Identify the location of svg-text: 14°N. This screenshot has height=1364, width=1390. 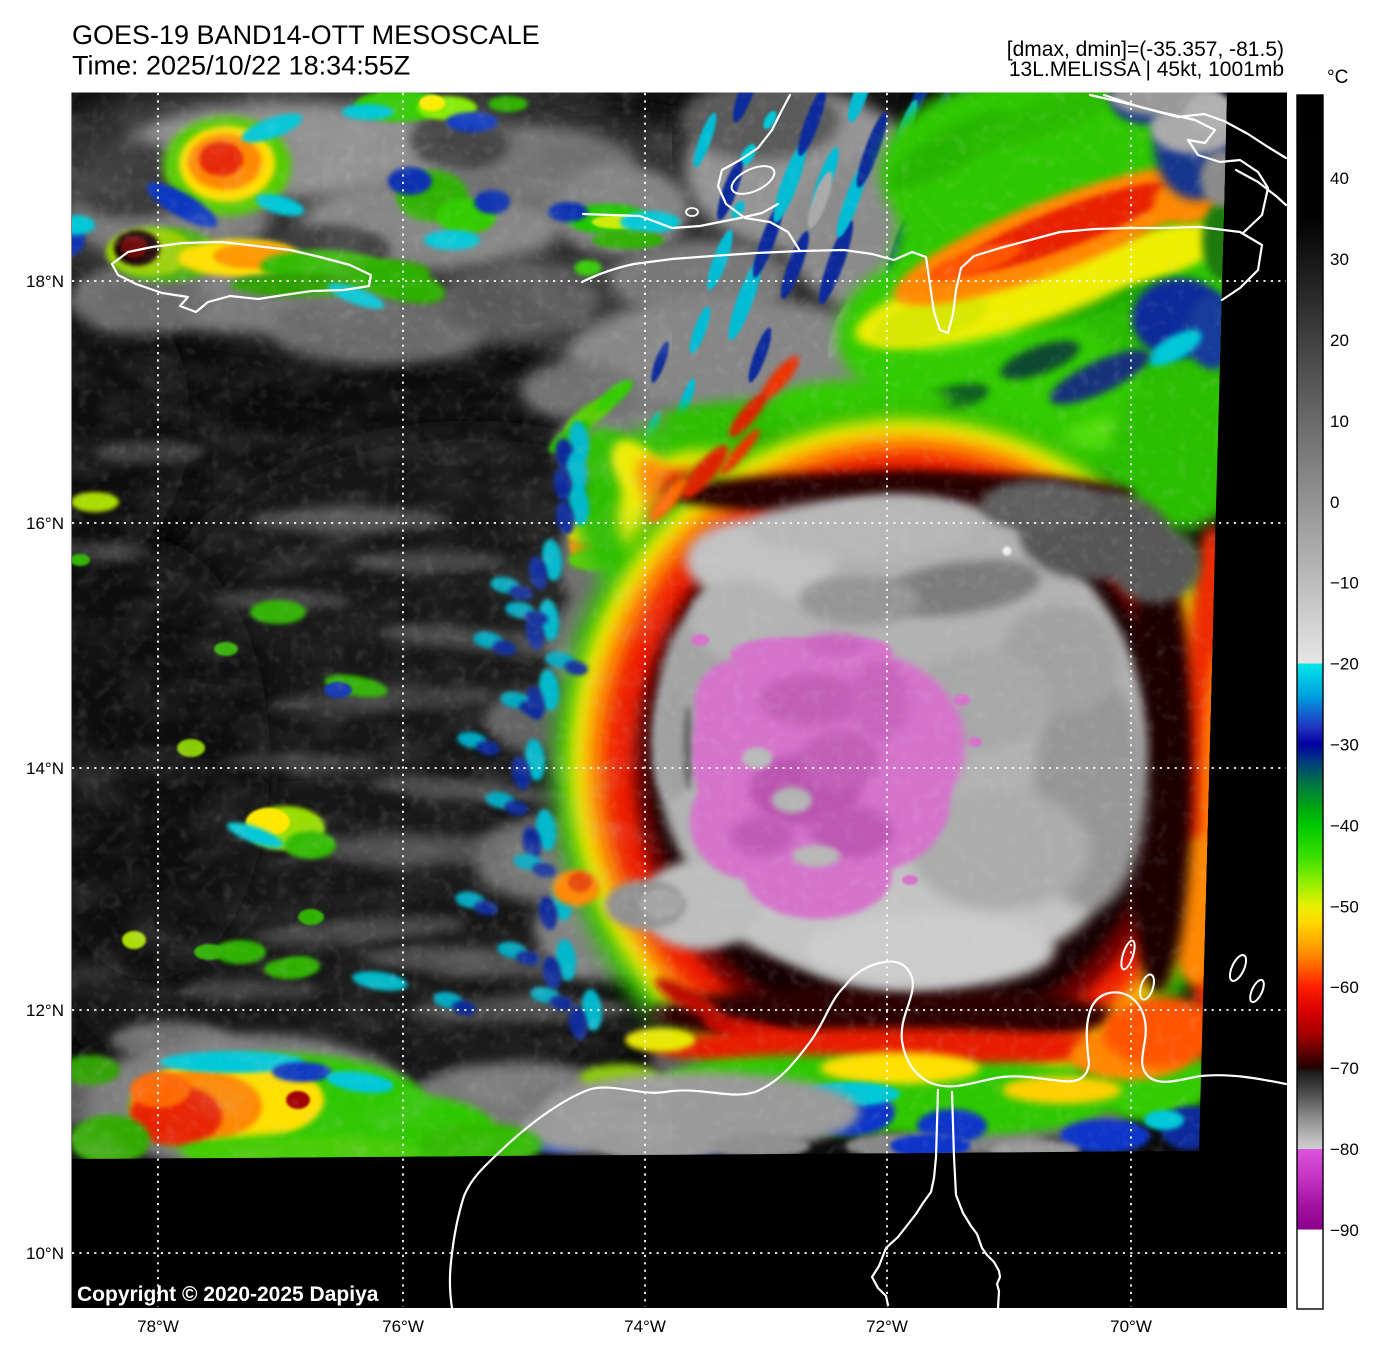
(45, 768).